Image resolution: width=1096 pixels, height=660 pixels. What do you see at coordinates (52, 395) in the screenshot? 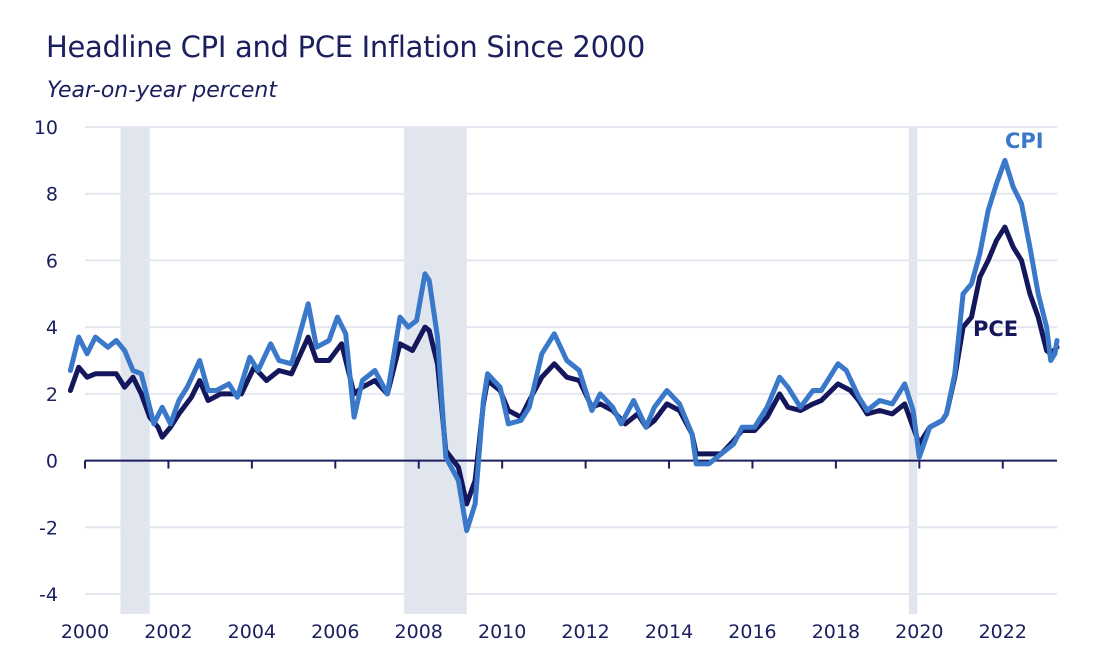
I see `y-tick-label: 2` at bounding box center [52, 395].